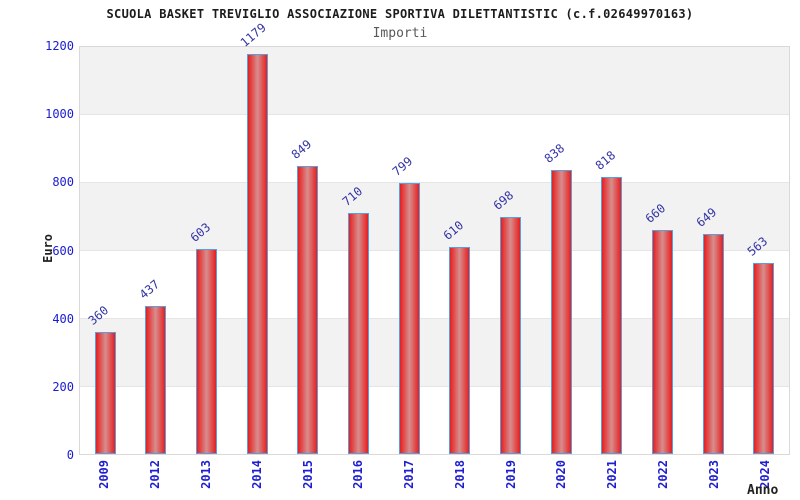 The image size is (800, 500). I want to click on bar-2012, so click(156, 379).